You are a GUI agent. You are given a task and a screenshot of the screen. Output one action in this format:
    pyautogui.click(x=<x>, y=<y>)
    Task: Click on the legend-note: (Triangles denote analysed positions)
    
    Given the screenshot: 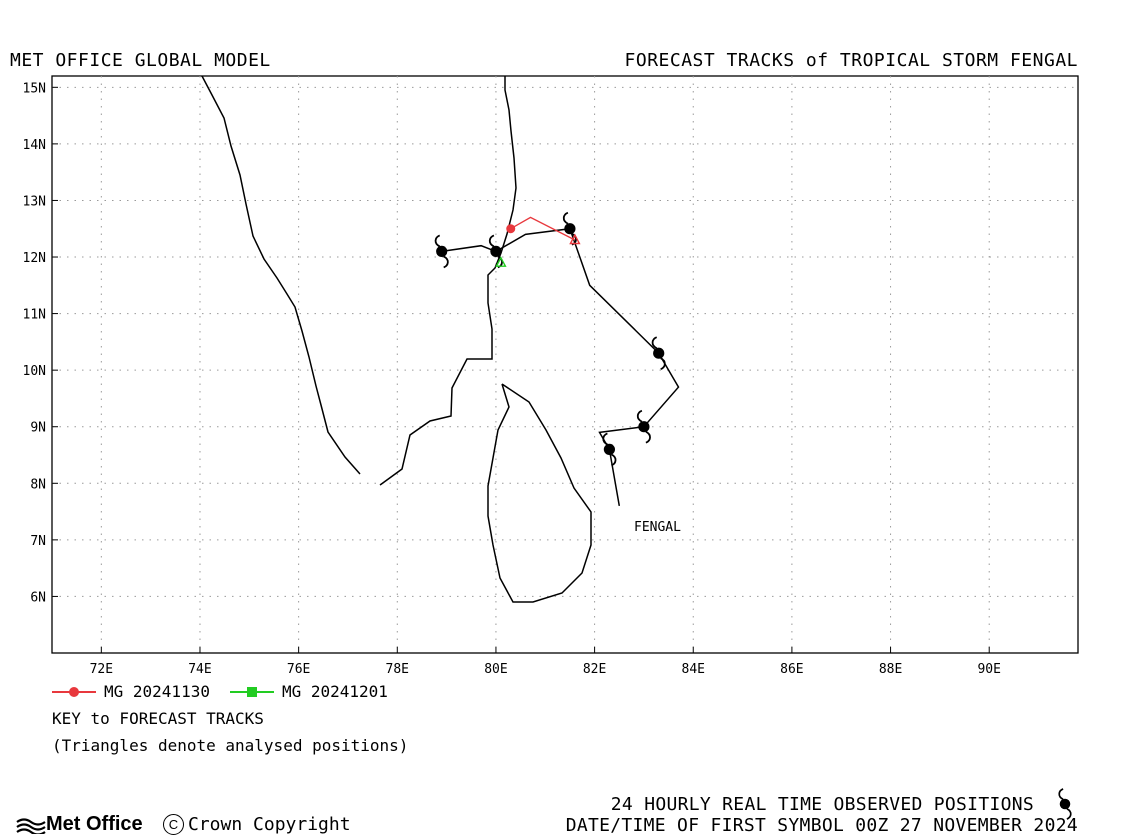 What is the action you would take?
    pyautogui.click(x=230, y=745)
    